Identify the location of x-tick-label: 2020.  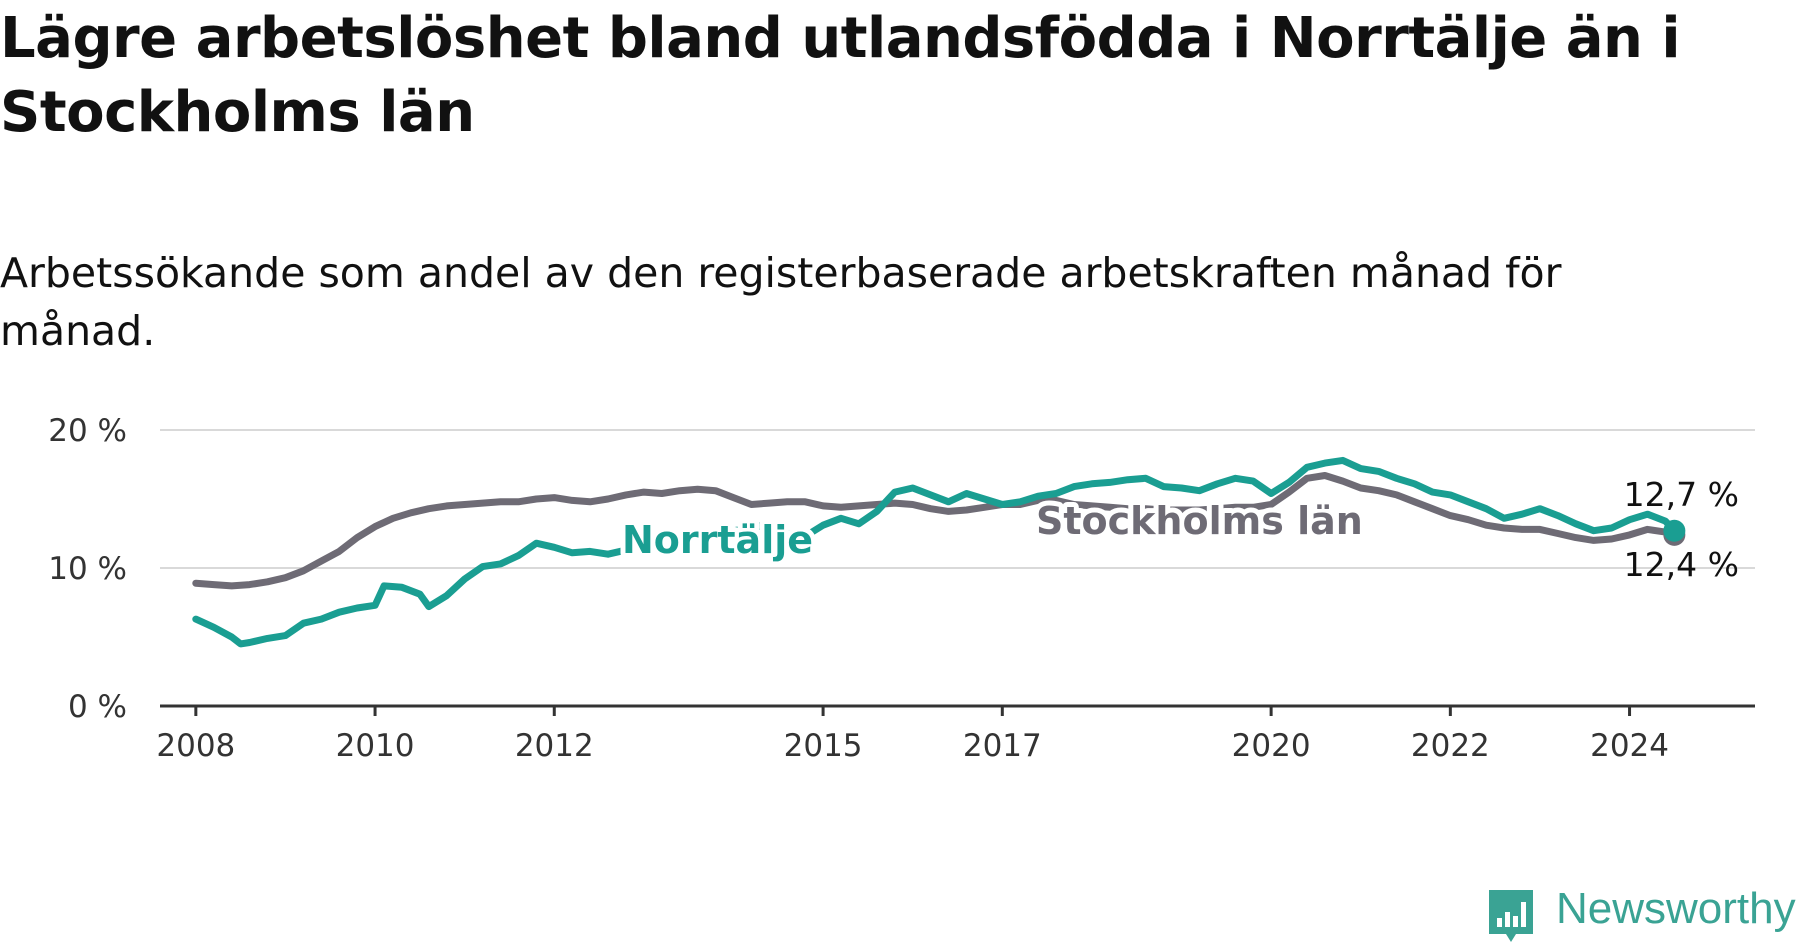
(1271, 746).